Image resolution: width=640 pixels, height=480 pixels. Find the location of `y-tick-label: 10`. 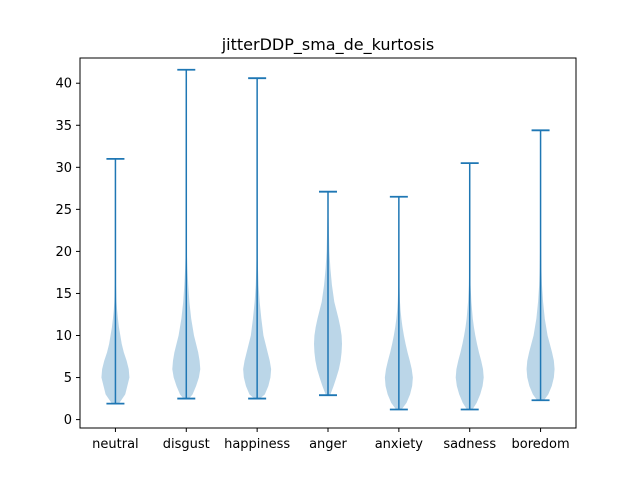

y-tick-label: 10 is located at coordinates (63, 336).